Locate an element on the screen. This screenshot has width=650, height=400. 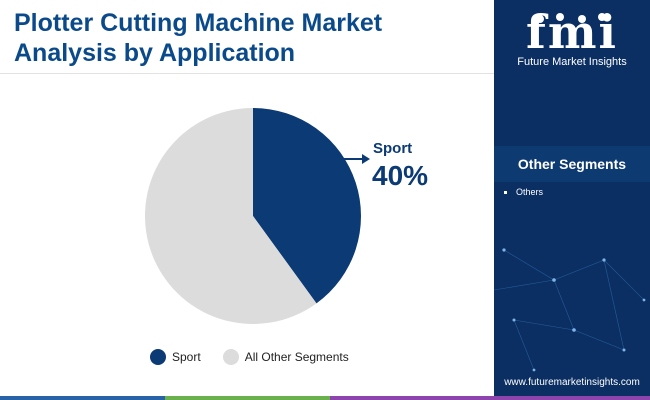
legend-item-sport: Sport is located at coordinates (175, 357).